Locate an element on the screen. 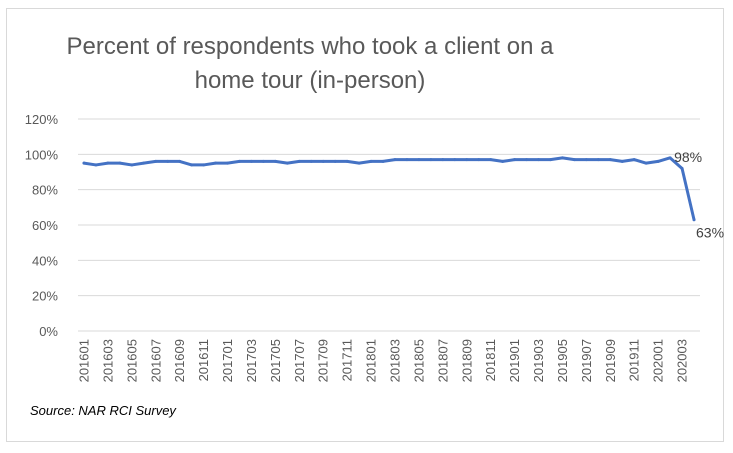 The width and height of the screenshot is (733, 453). x-tick-label: 201601 is located at coordinates (83, 360).